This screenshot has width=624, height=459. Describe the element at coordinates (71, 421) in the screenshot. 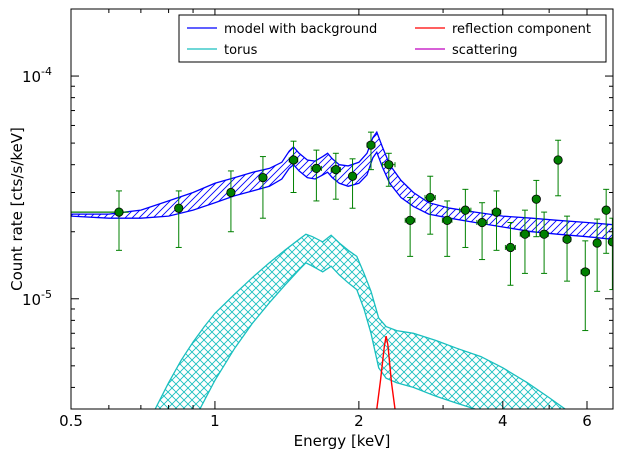

I see `x-tick-label: 0.5` at that location.